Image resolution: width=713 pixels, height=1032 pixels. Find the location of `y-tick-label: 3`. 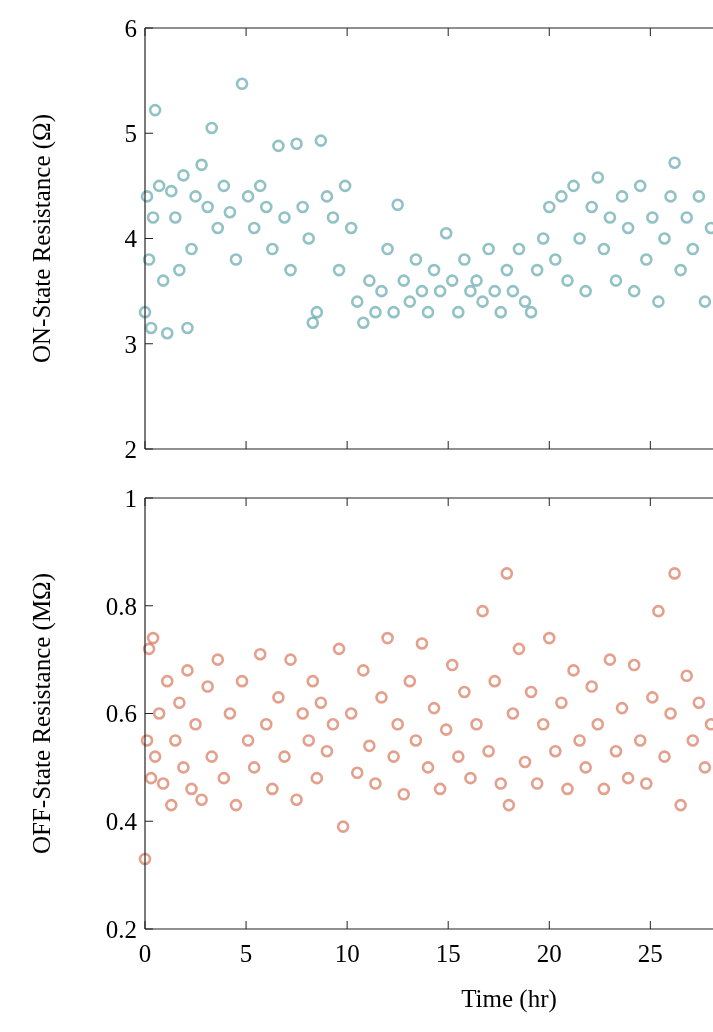

y-tick-label: 3 is located at coordinates (130, 344).